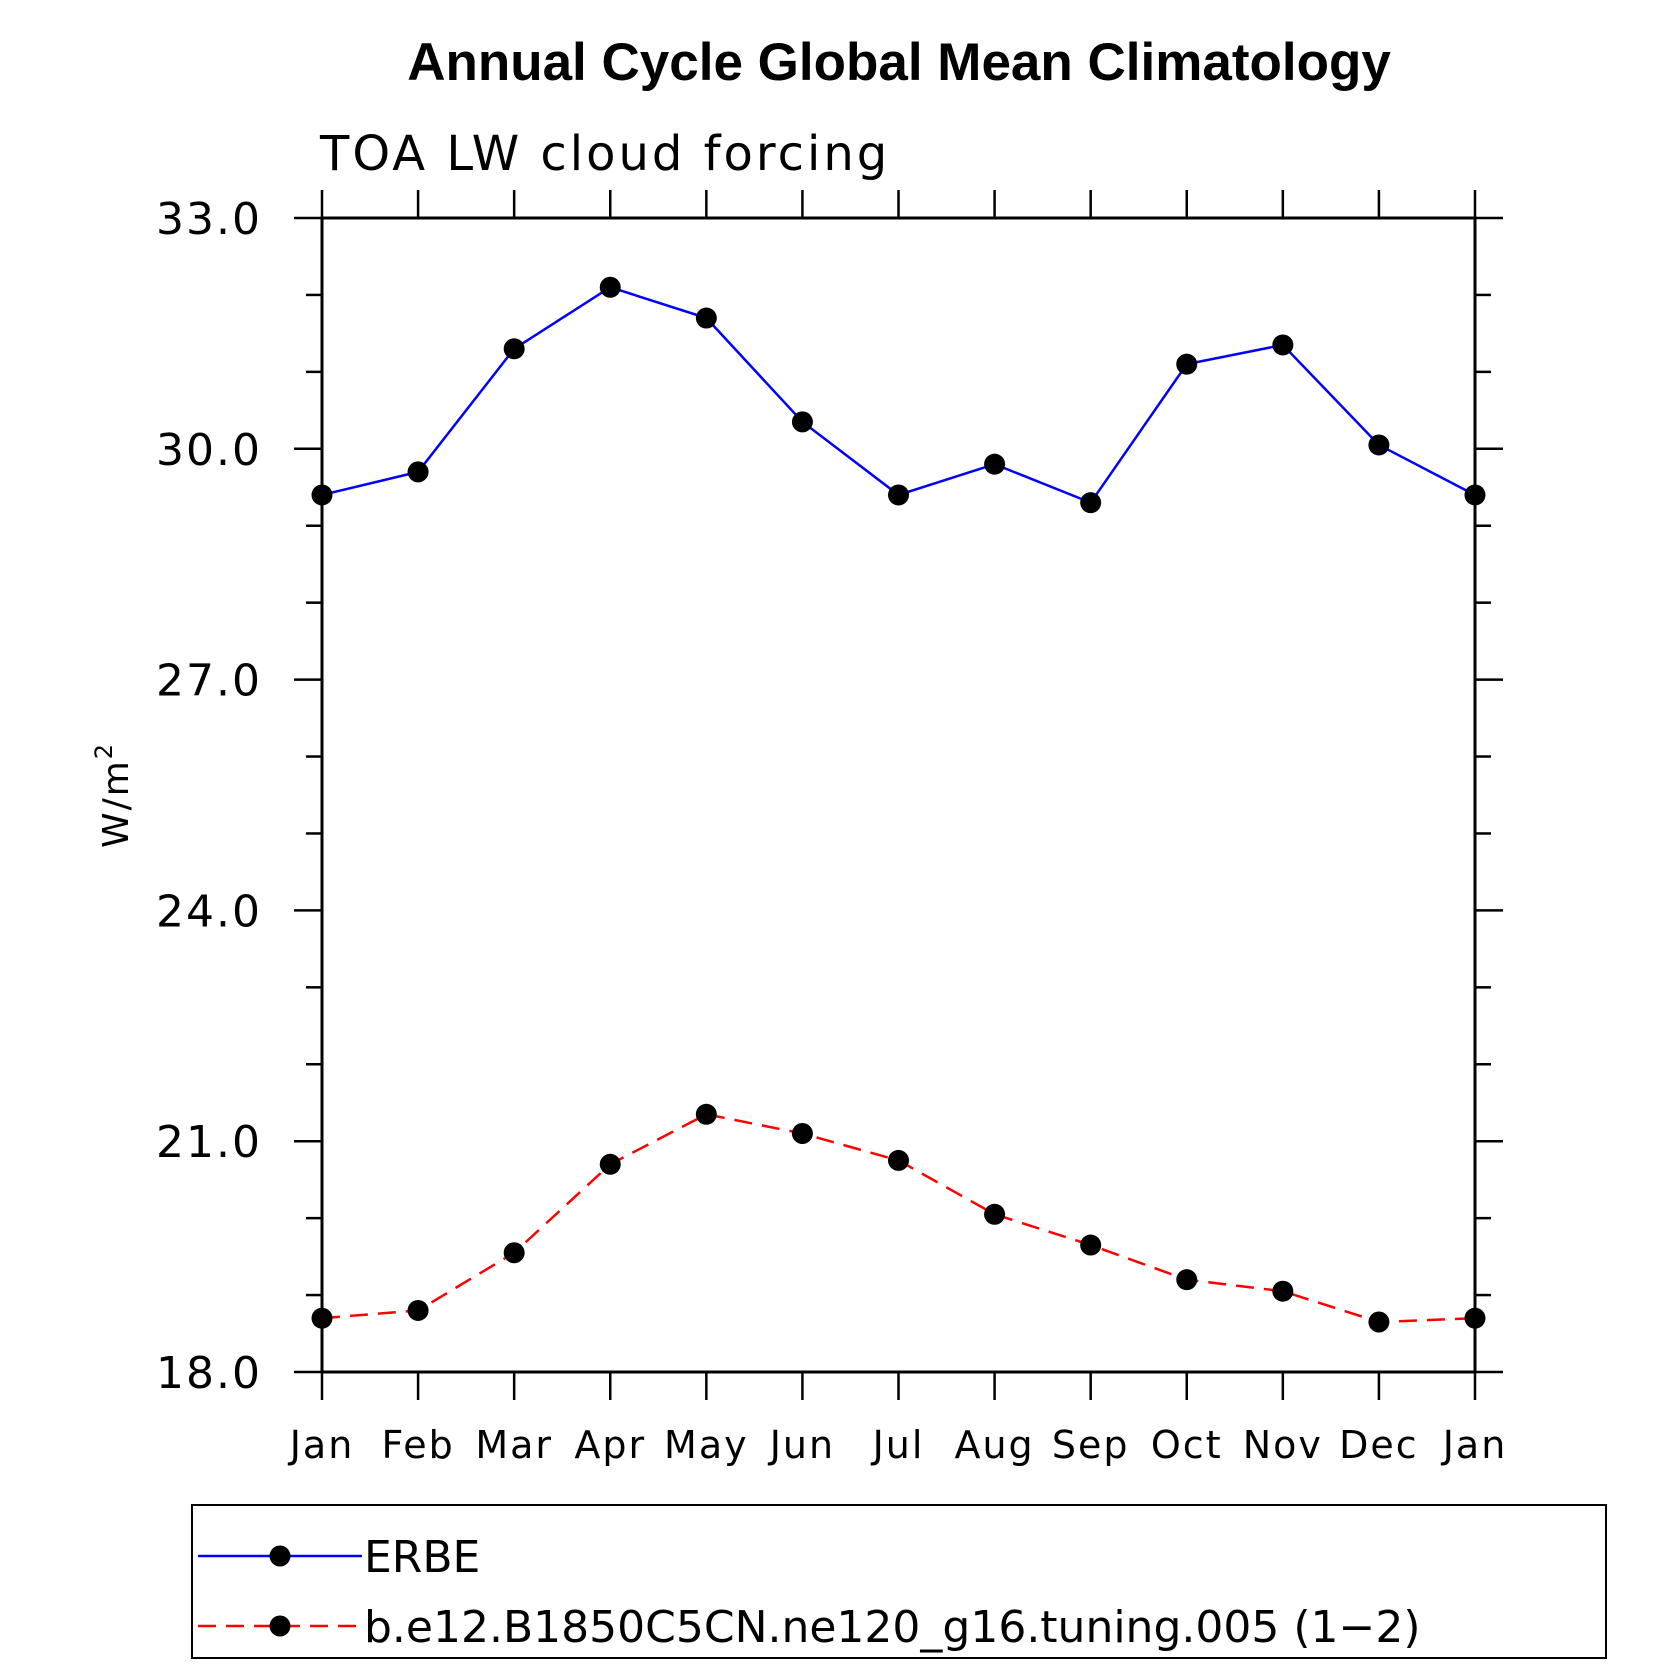 Image resolution: width=1680 pixels, height=1680 pixels. Describe the element at coordinates (209, 450) in the screenshot. I see `y-tick-label: 30.0` at that location.